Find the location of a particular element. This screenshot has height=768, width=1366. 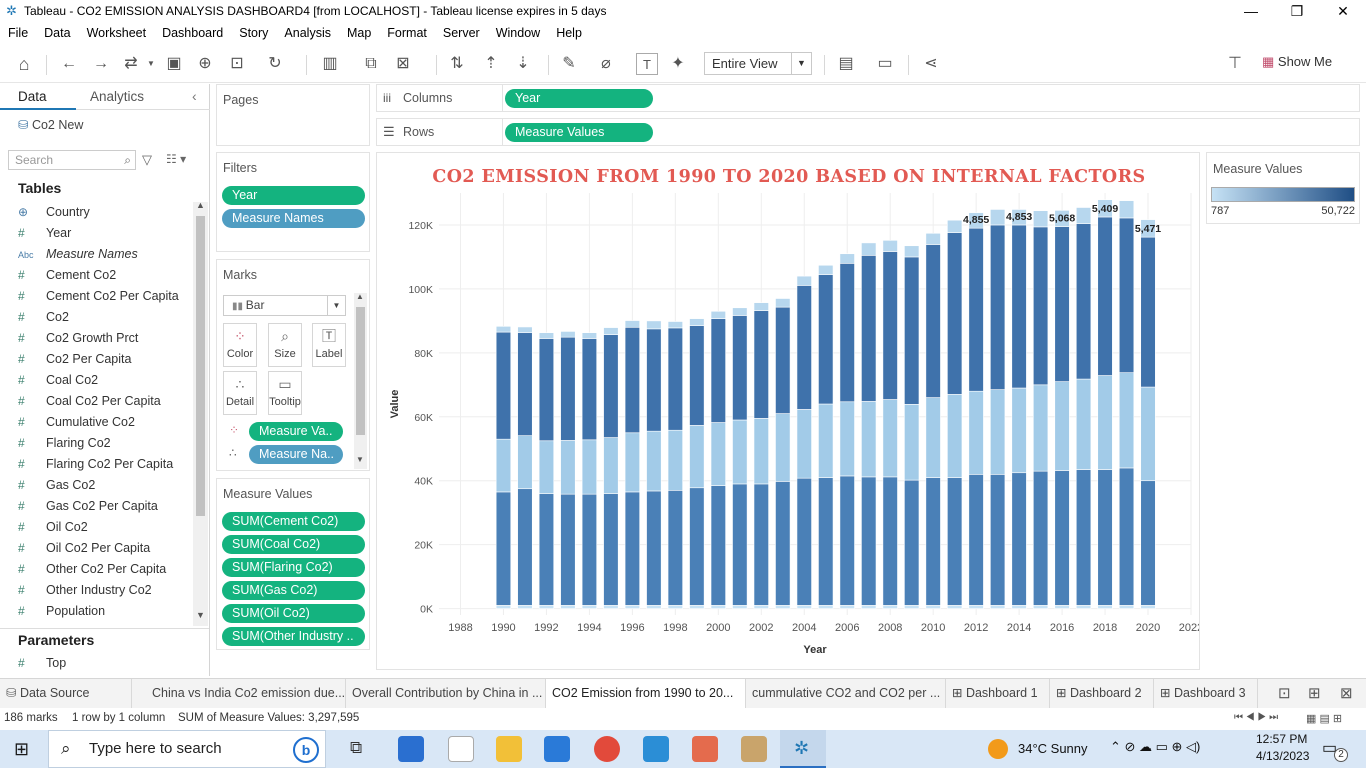

store-icon is located at coordinates (411, 749).